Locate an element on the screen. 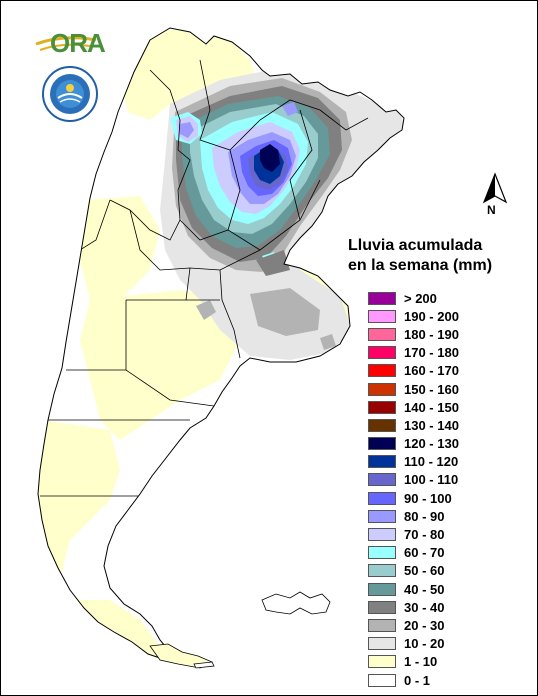 The height and width of the screenshot is (696, 538). legend-item: 170 - 180 is located at coordinates (413, 353).